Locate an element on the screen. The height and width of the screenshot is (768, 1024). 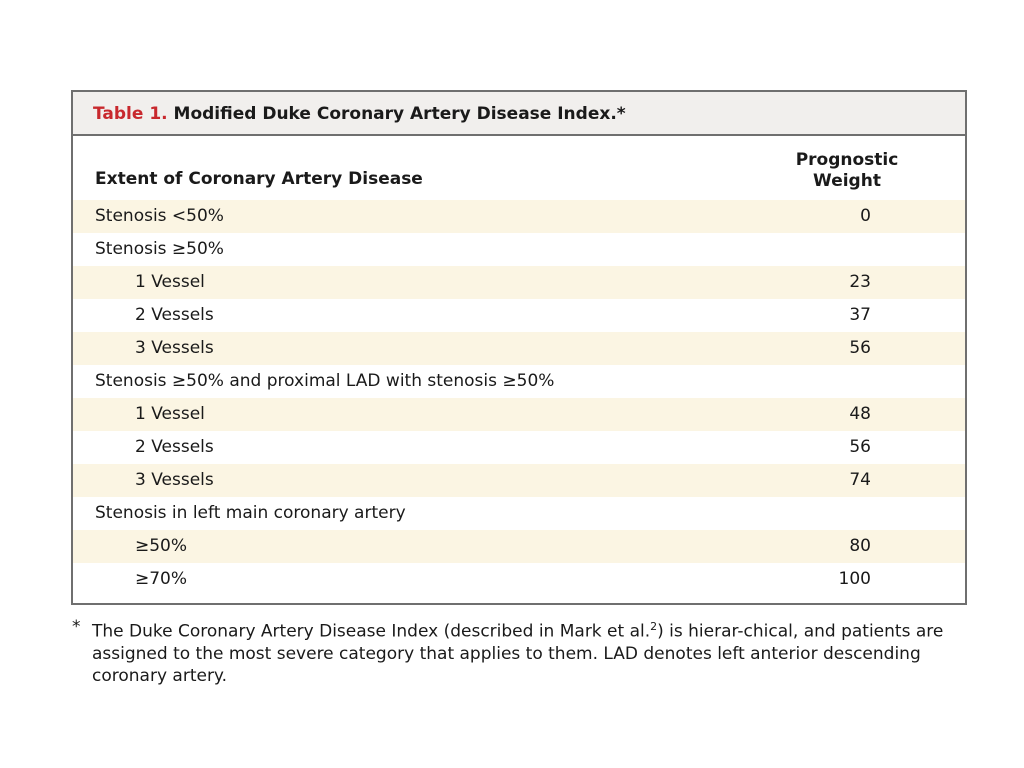
column-header-weight: Prognostic Weight is located at coordinates (847, 171).